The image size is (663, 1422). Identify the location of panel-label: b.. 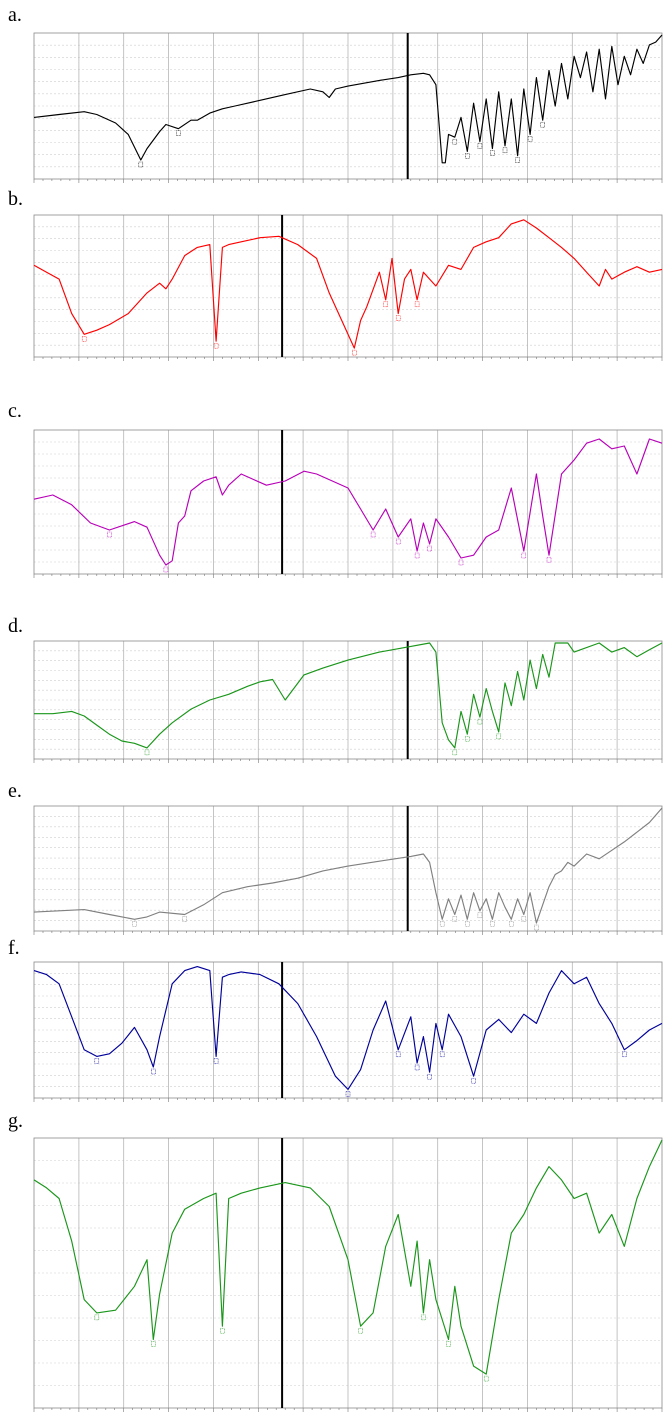
(15, 199).